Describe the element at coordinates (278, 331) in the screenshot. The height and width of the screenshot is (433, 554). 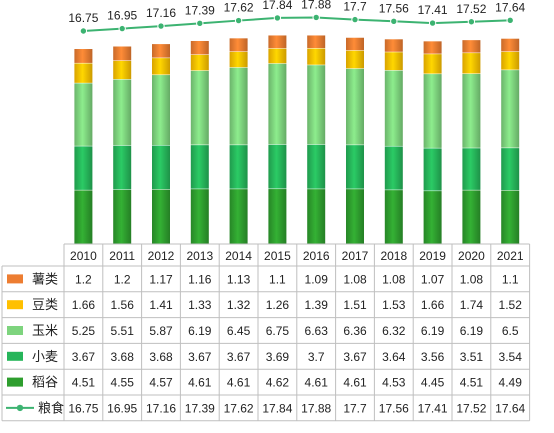
I see `cell-corn-2015: 6.75` at that location.